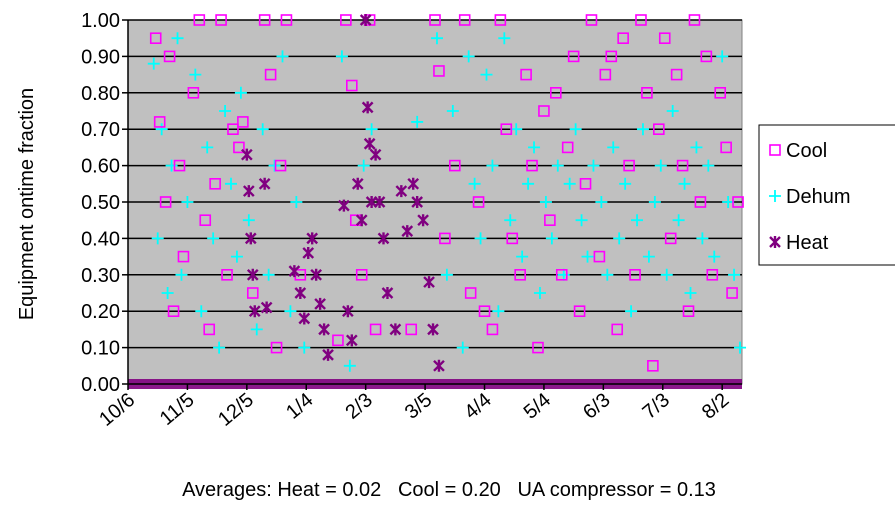 This screenshot has width=895, height=507. I want to click on y-tick-label: 1.00, so click(100, 21).